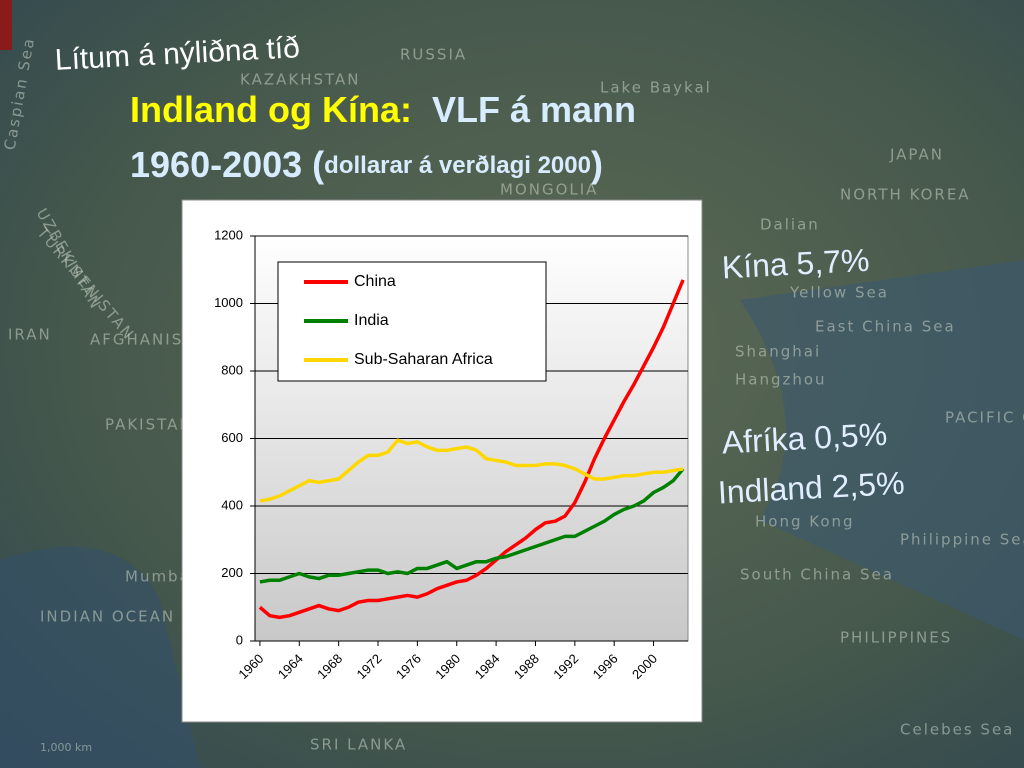 The image size is (1024, 768). Describe the element at coordinates (656, 88) in the screenshot. I see `map-label: Lake Baykal` at that location.